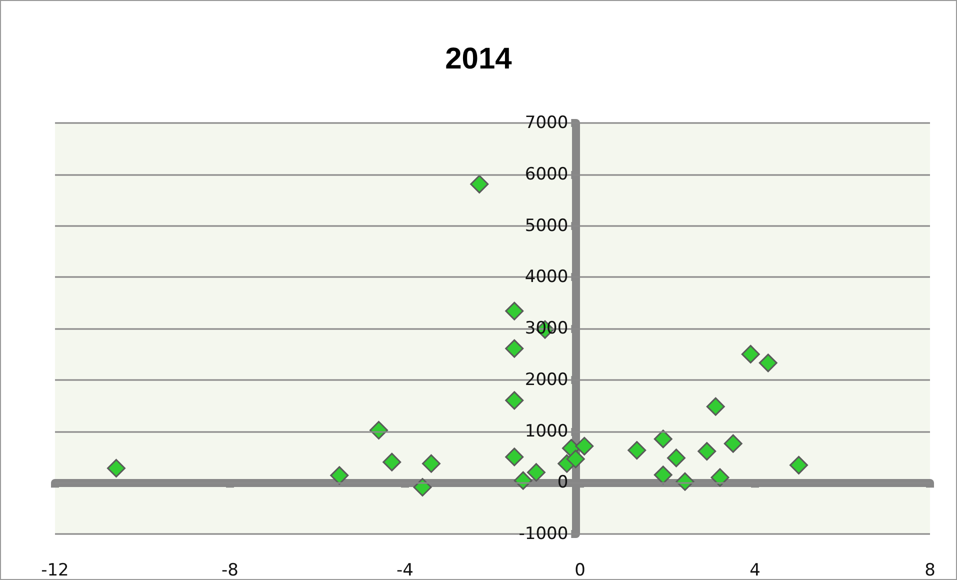 The width and height of the screenshot is (957, 580). What do you see at coordinates (55, 570) in the screenshot?
I see `x-tick-label: -12` at bounding box center [55, 570].